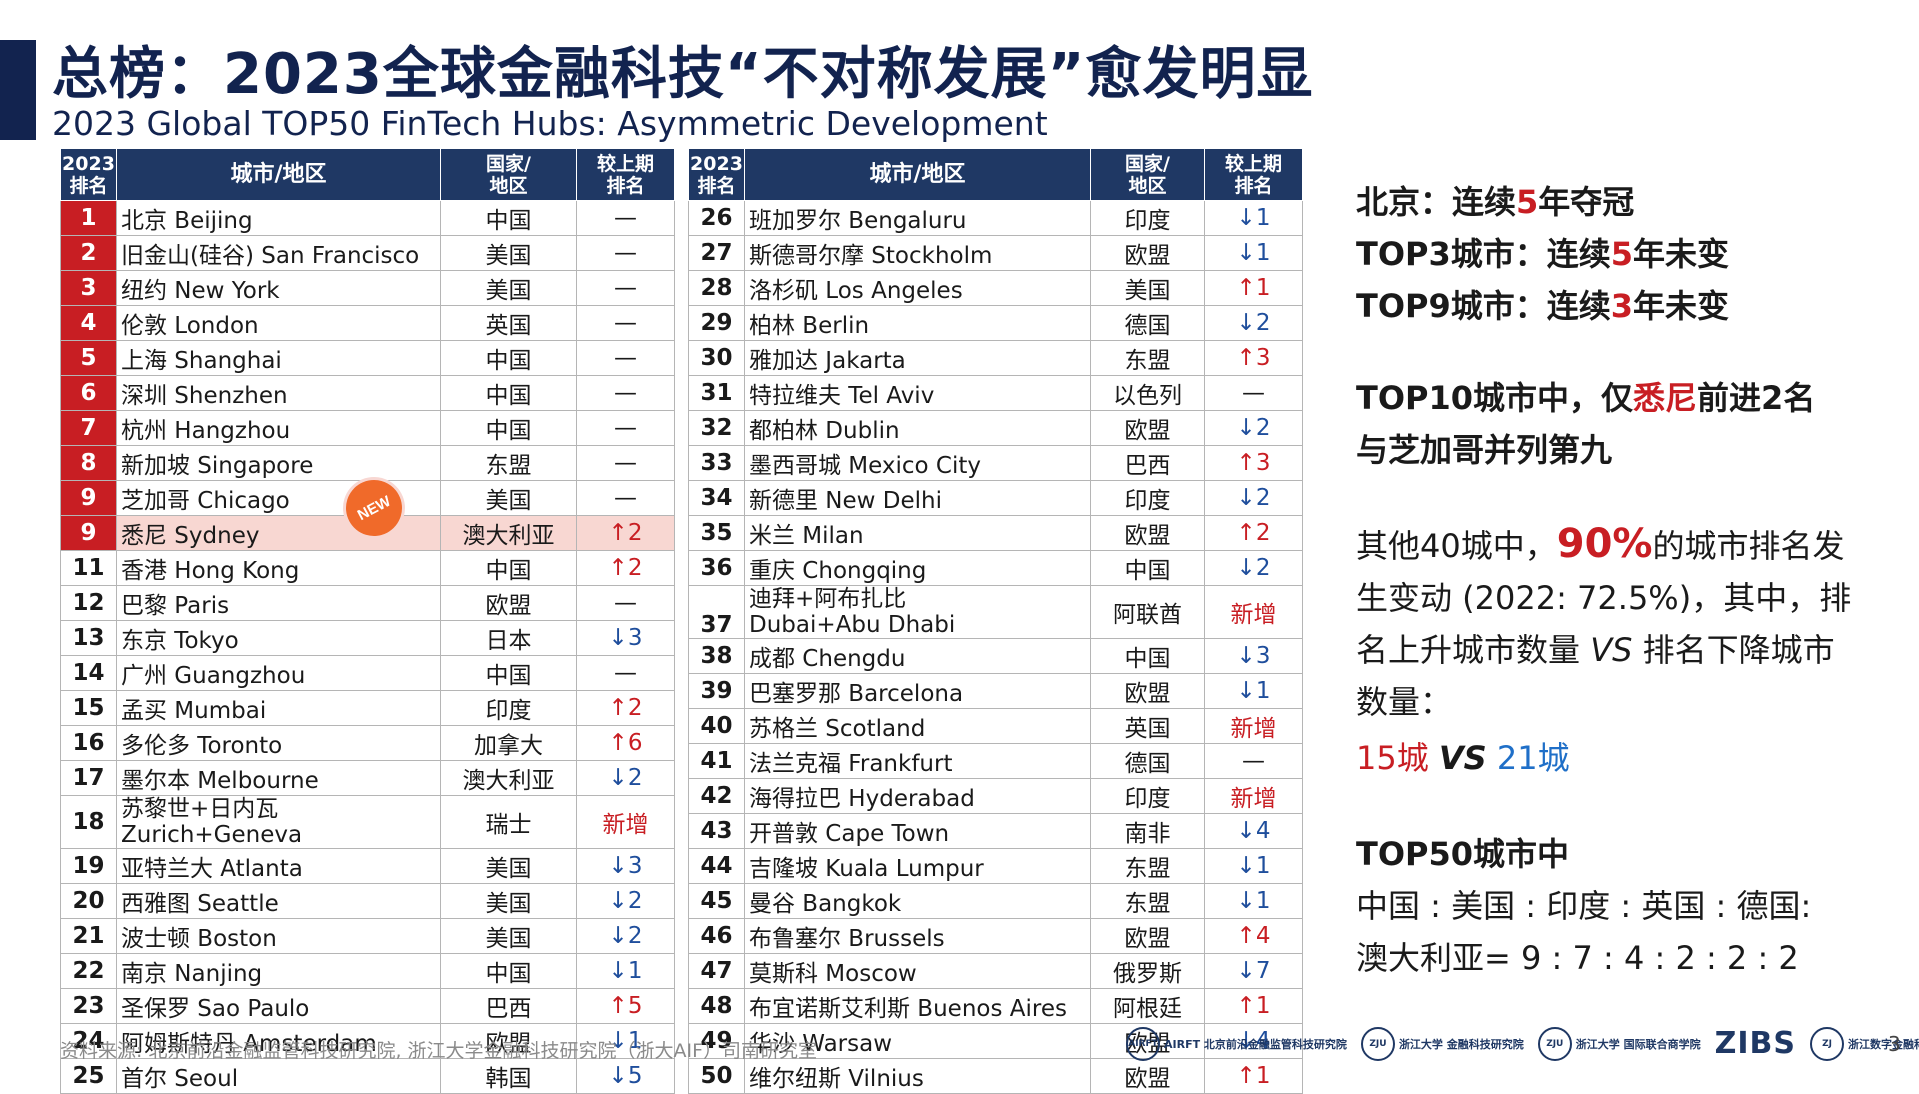 This screenshot has height=1094, width=1919. What do you see at coordinates (917, 323) in the screenshot?
I see `city-cell: 柏林 Berlin` at bounding box center [917, 323].